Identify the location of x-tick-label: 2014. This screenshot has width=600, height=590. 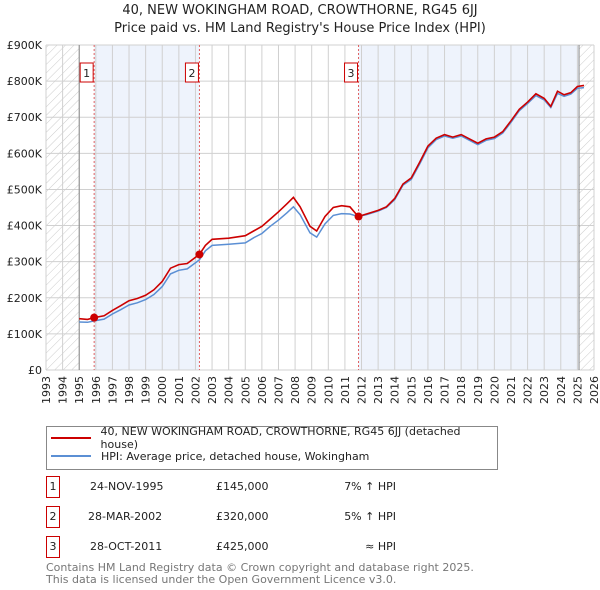
(395, 390).